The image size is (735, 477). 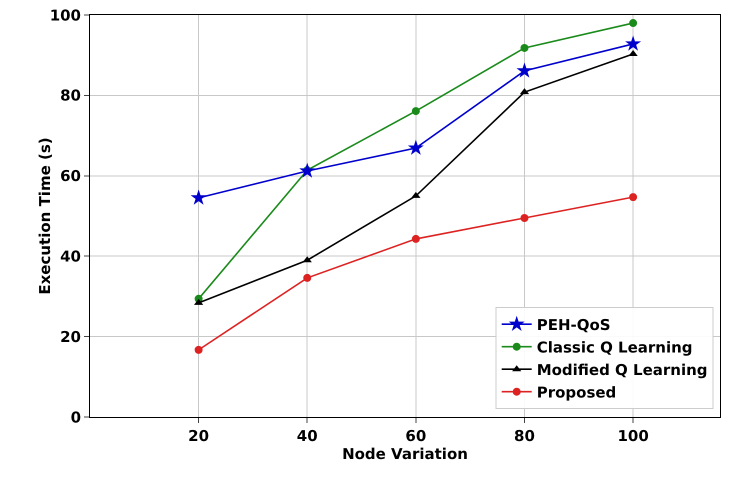 I want to click on y-tick-label: 80, so click(x=70, y=95).